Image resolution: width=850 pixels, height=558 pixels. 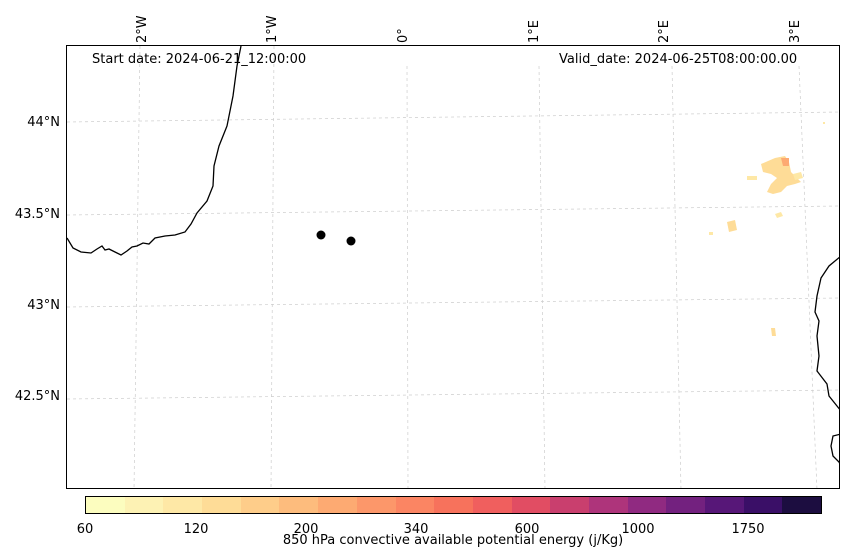 I want to click on lat-label-42-5: 42.5°N, so click(x=37, y=396).